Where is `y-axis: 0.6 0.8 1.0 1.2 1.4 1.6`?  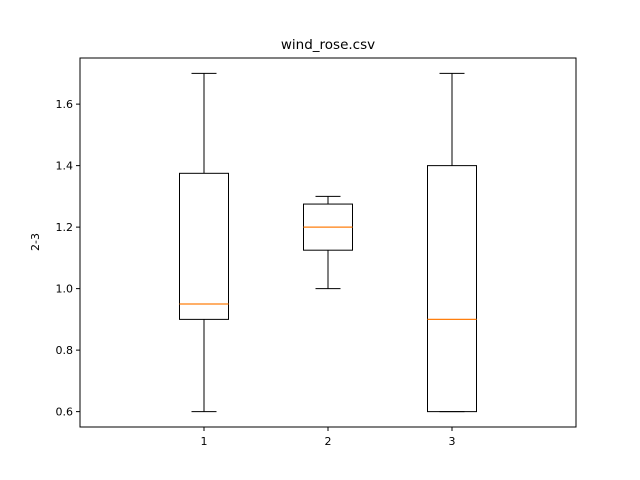
y-axis: 0.6 0.8 1.0 1.2 1.4 1.6 is located at coordinates (68, 258).